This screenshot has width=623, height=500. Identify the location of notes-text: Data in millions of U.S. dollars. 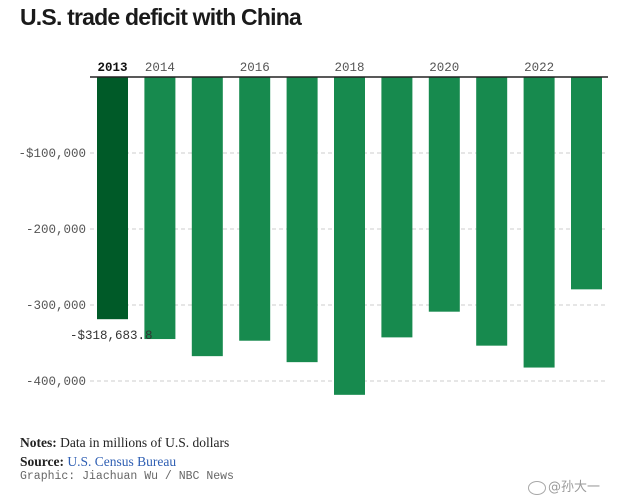
(143, 442).